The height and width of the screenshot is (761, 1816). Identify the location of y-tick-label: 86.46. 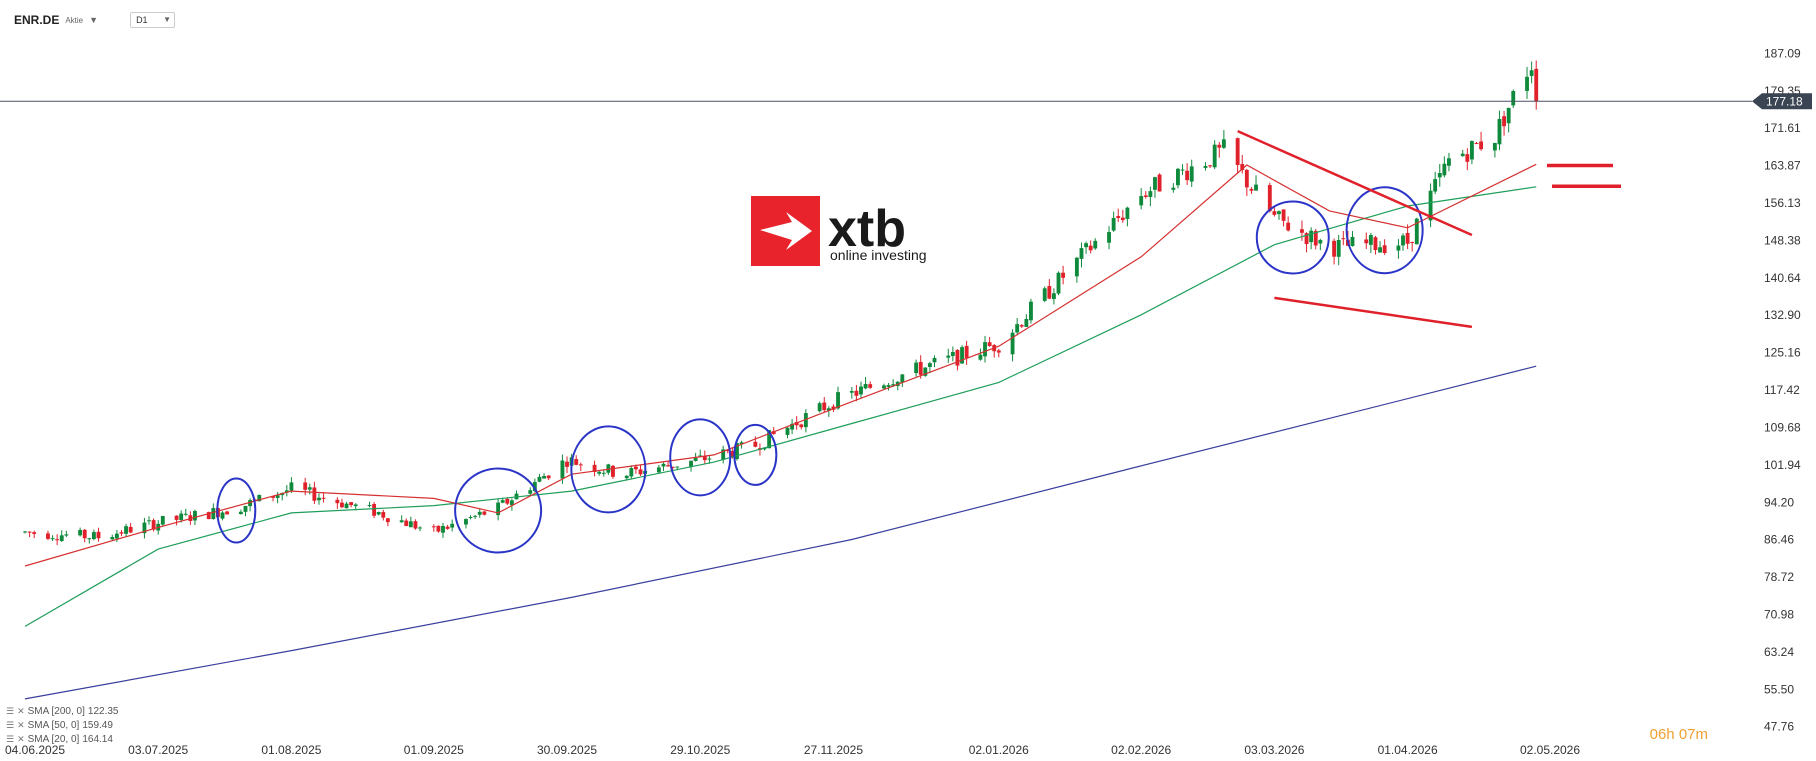
(1779, 540).